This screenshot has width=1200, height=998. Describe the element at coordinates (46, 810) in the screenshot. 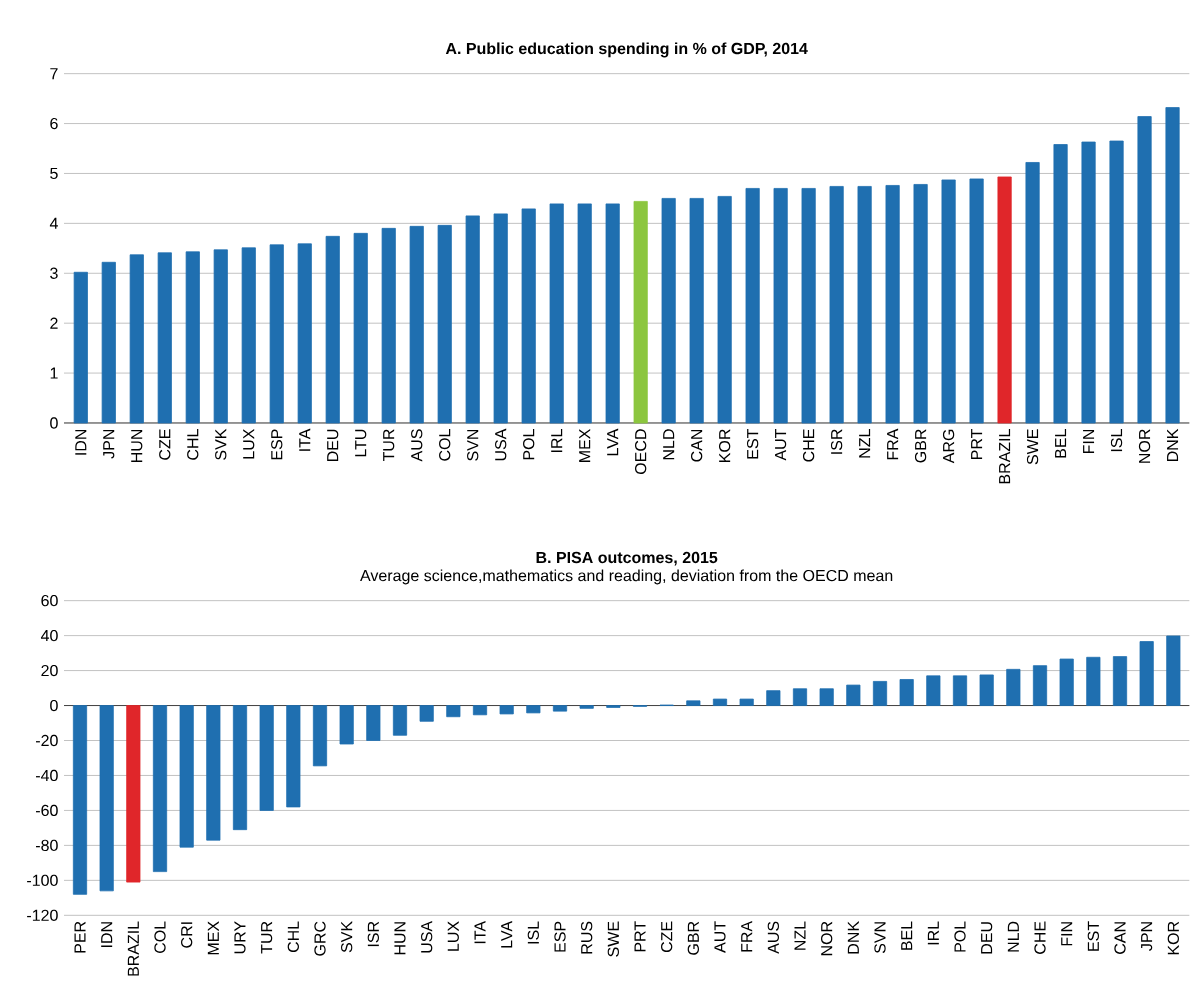

I see `y-tick-label: -60` at that location.